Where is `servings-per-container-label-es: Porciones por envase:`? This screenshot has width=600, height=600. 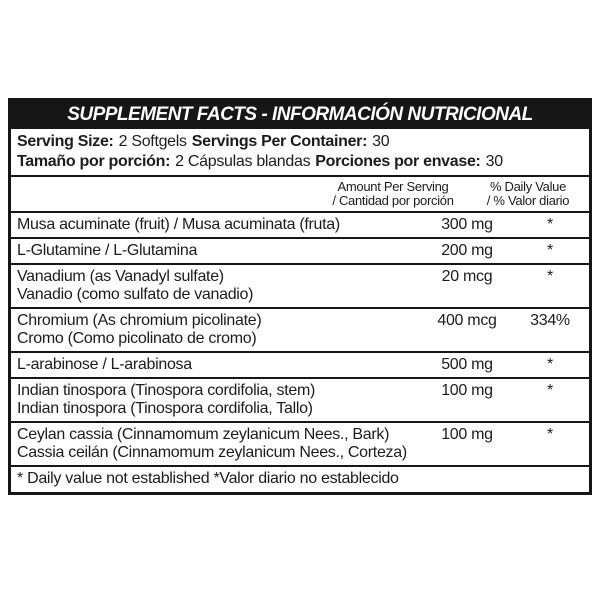
servings-per-container-label-es: Porciones por envase: is located at coordinates (398, 161).